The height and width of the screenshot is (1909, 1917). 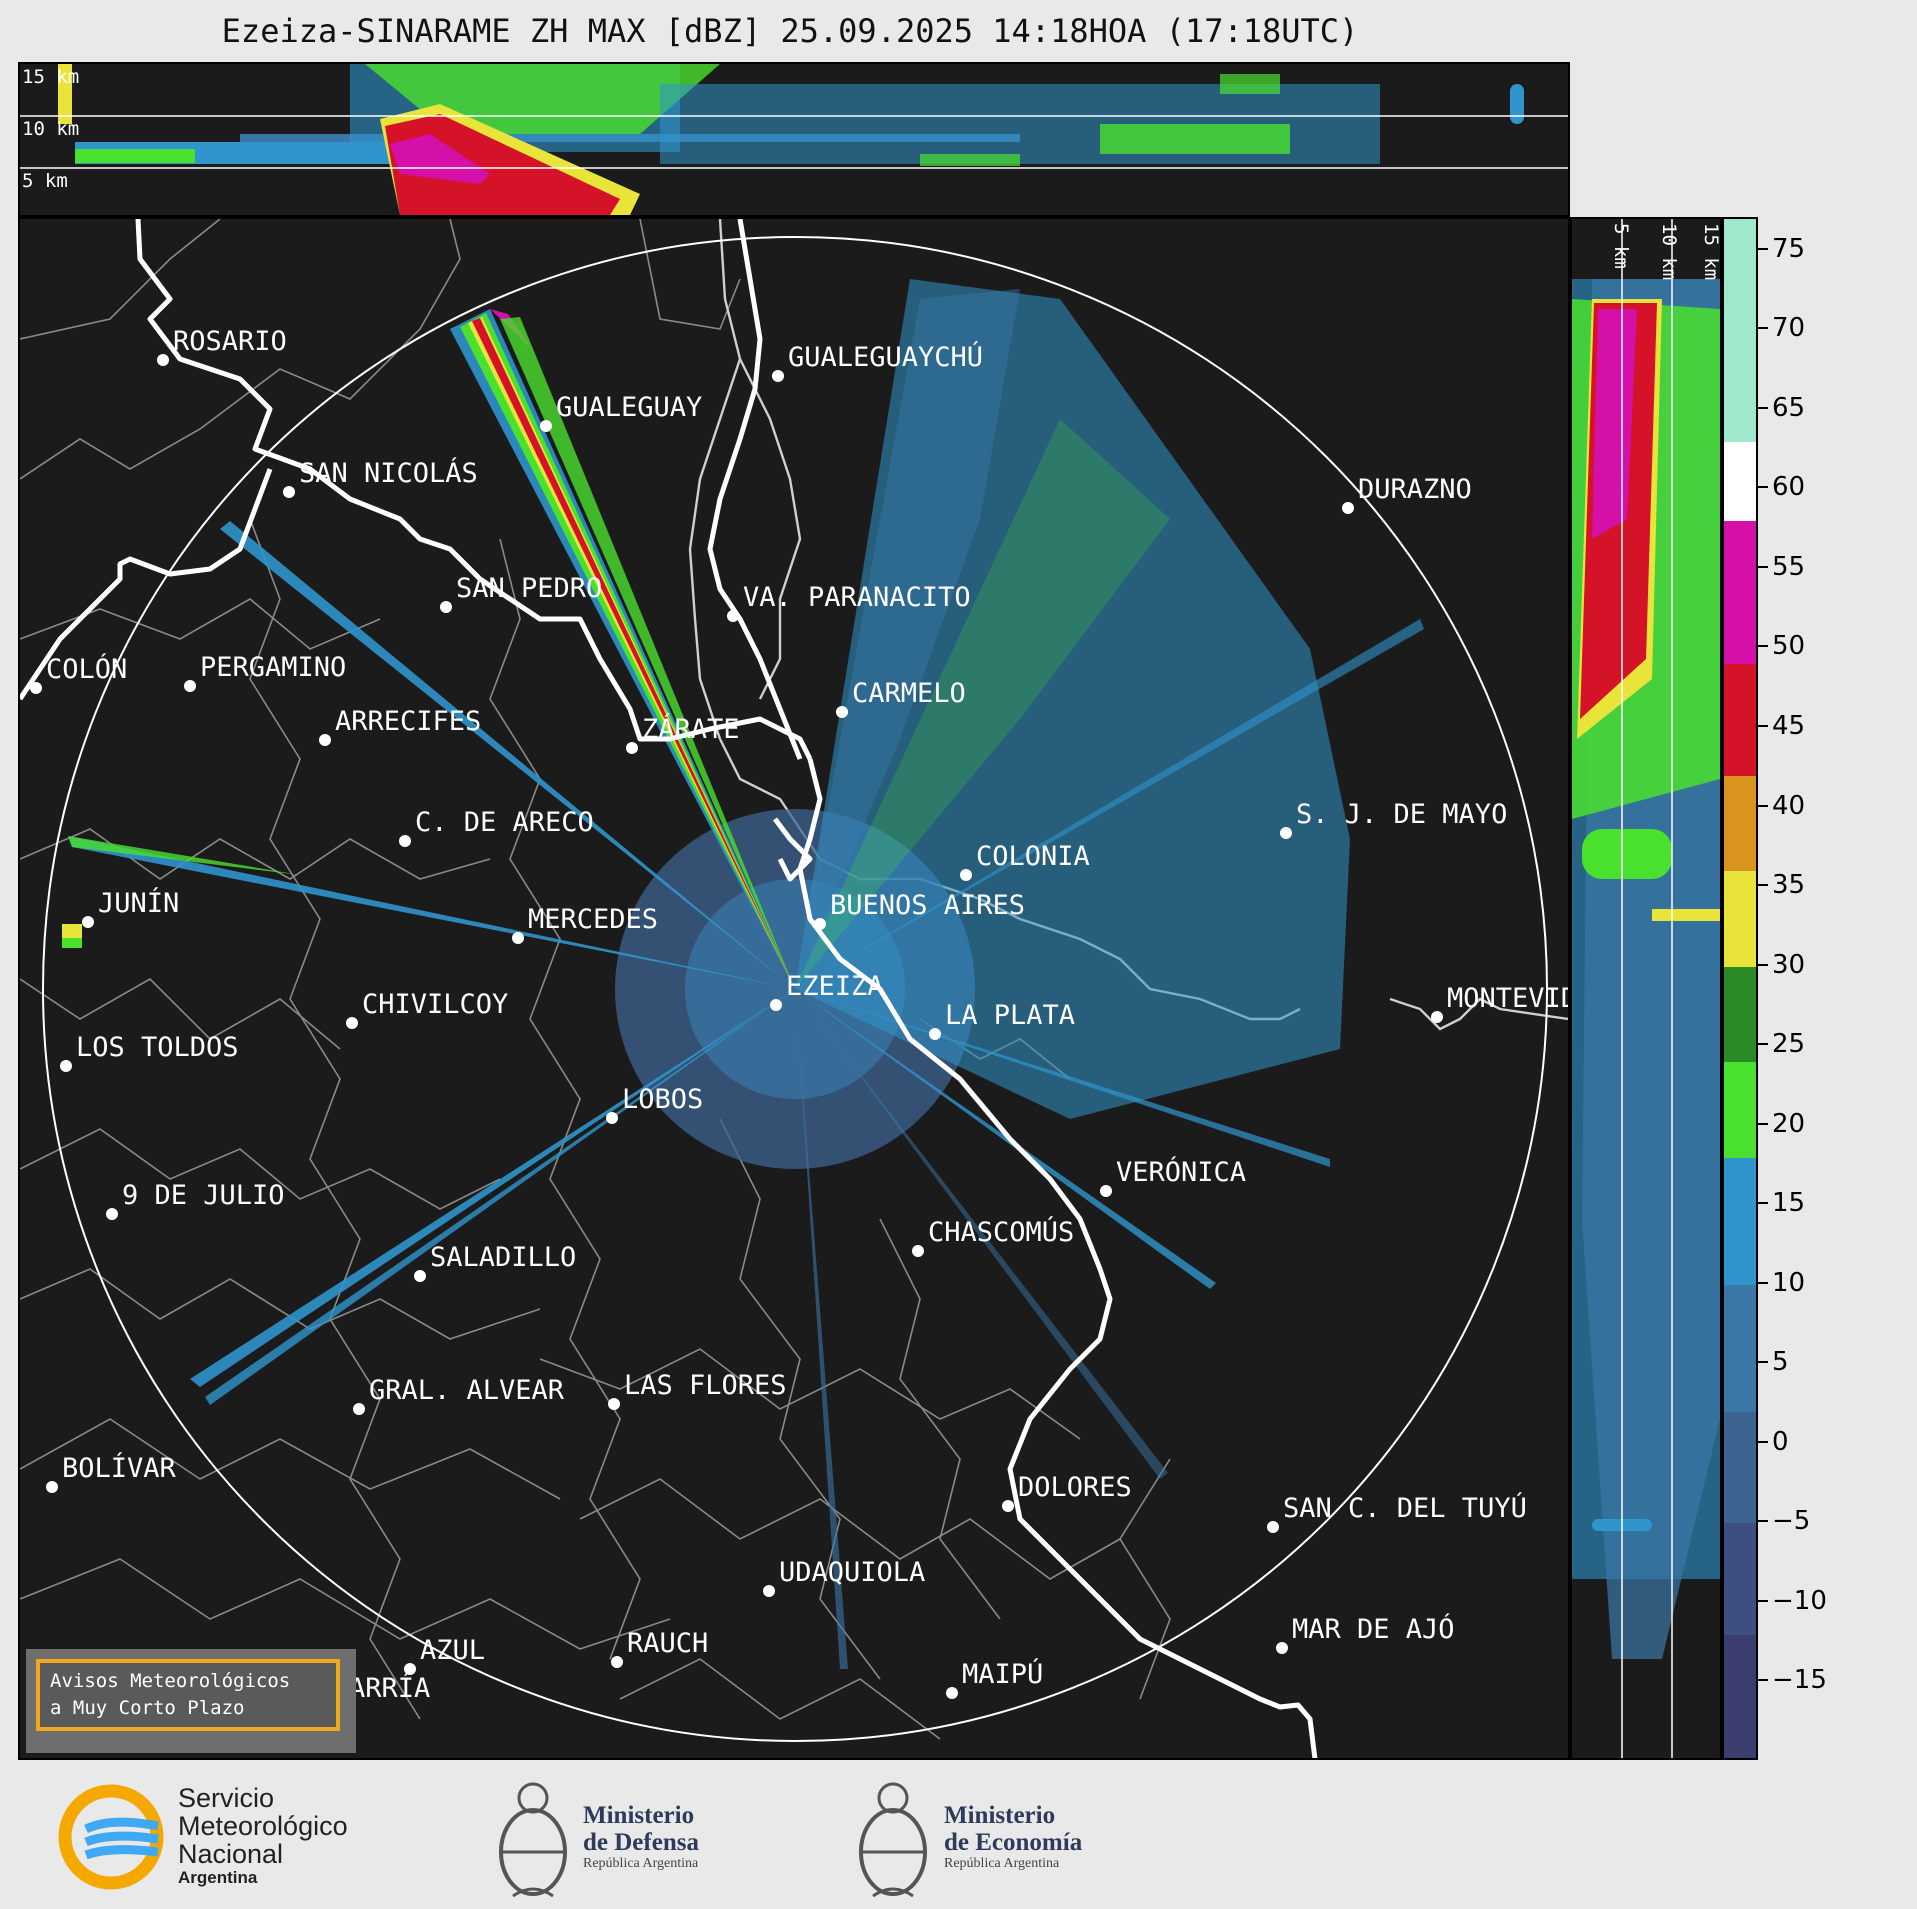 What do you see at coordinates (188, 1695) in the screenshot?
I see `warning-box: Avisos Meteorológicos a Muy Corto Plazo` at bounding box center [188, 1695].